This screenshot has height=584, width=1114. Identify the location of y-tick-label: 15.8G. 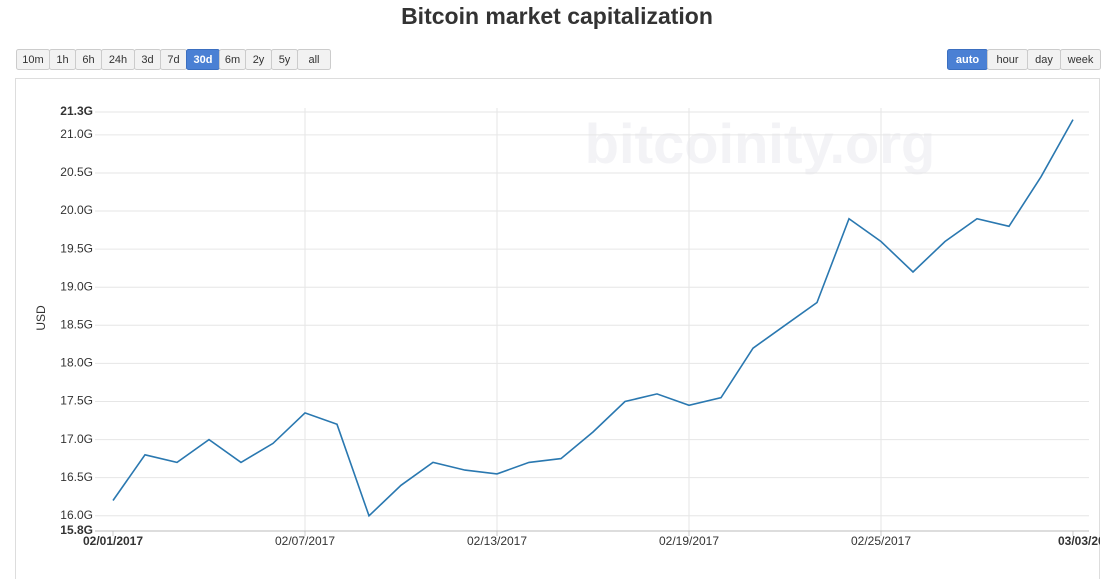
(76, 530).